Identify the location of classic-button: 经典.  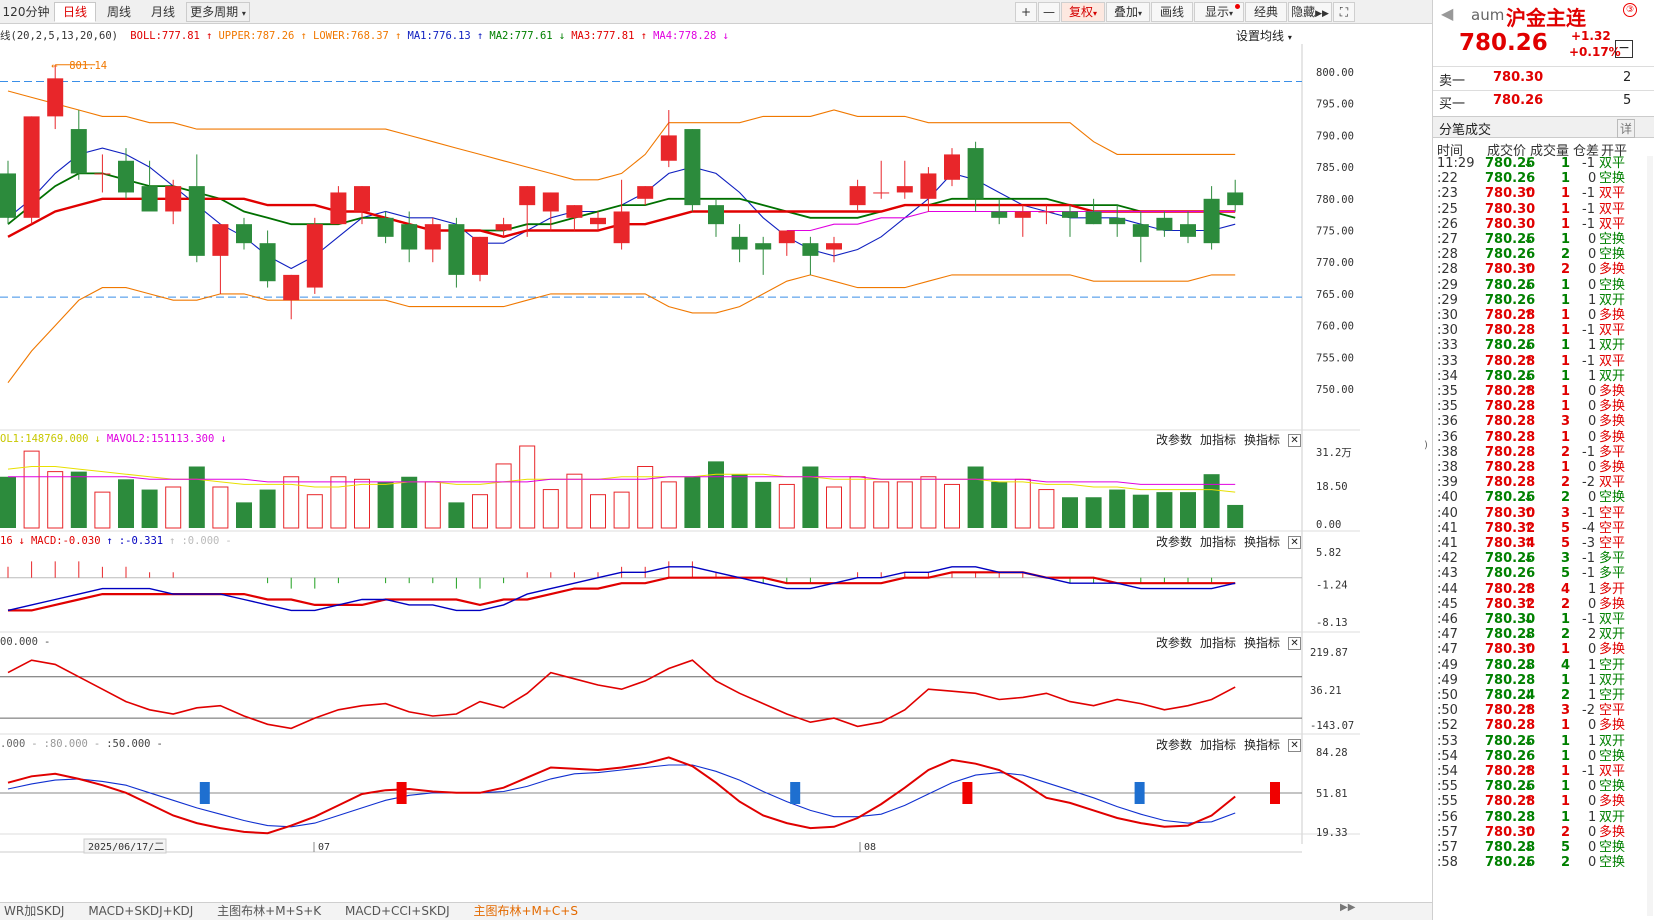
(1266, 12).